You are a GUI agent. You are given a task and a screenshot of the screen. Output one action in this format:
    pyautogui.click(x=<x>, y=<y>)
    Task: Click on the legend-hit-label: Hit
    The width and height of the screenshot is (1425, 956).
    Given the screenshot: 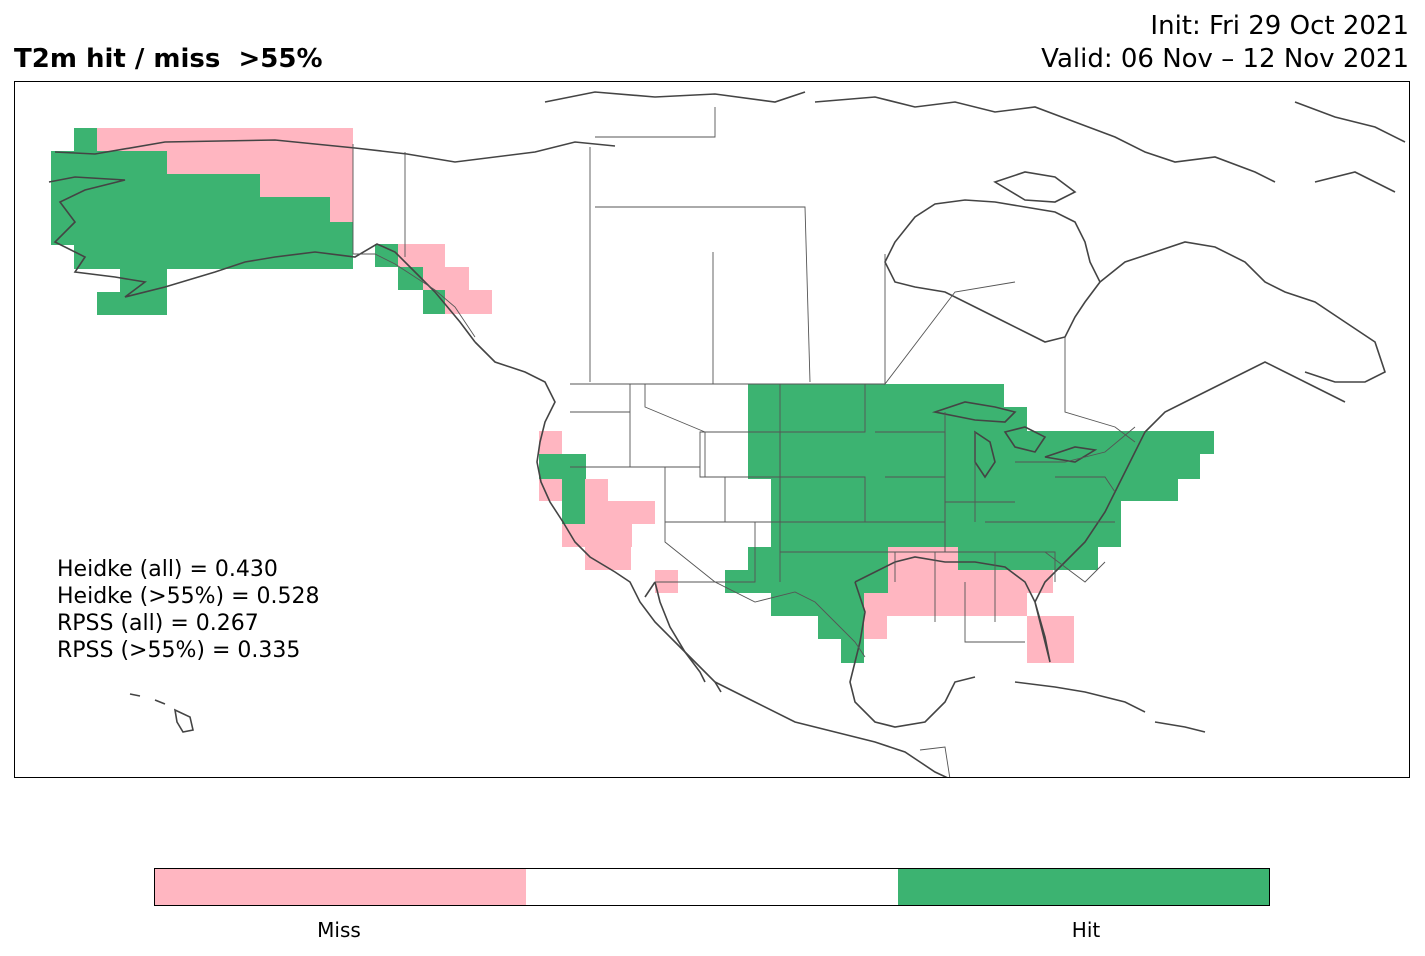 What is the action you would take?
    pyautogui.click(x=1086, y=930)
    